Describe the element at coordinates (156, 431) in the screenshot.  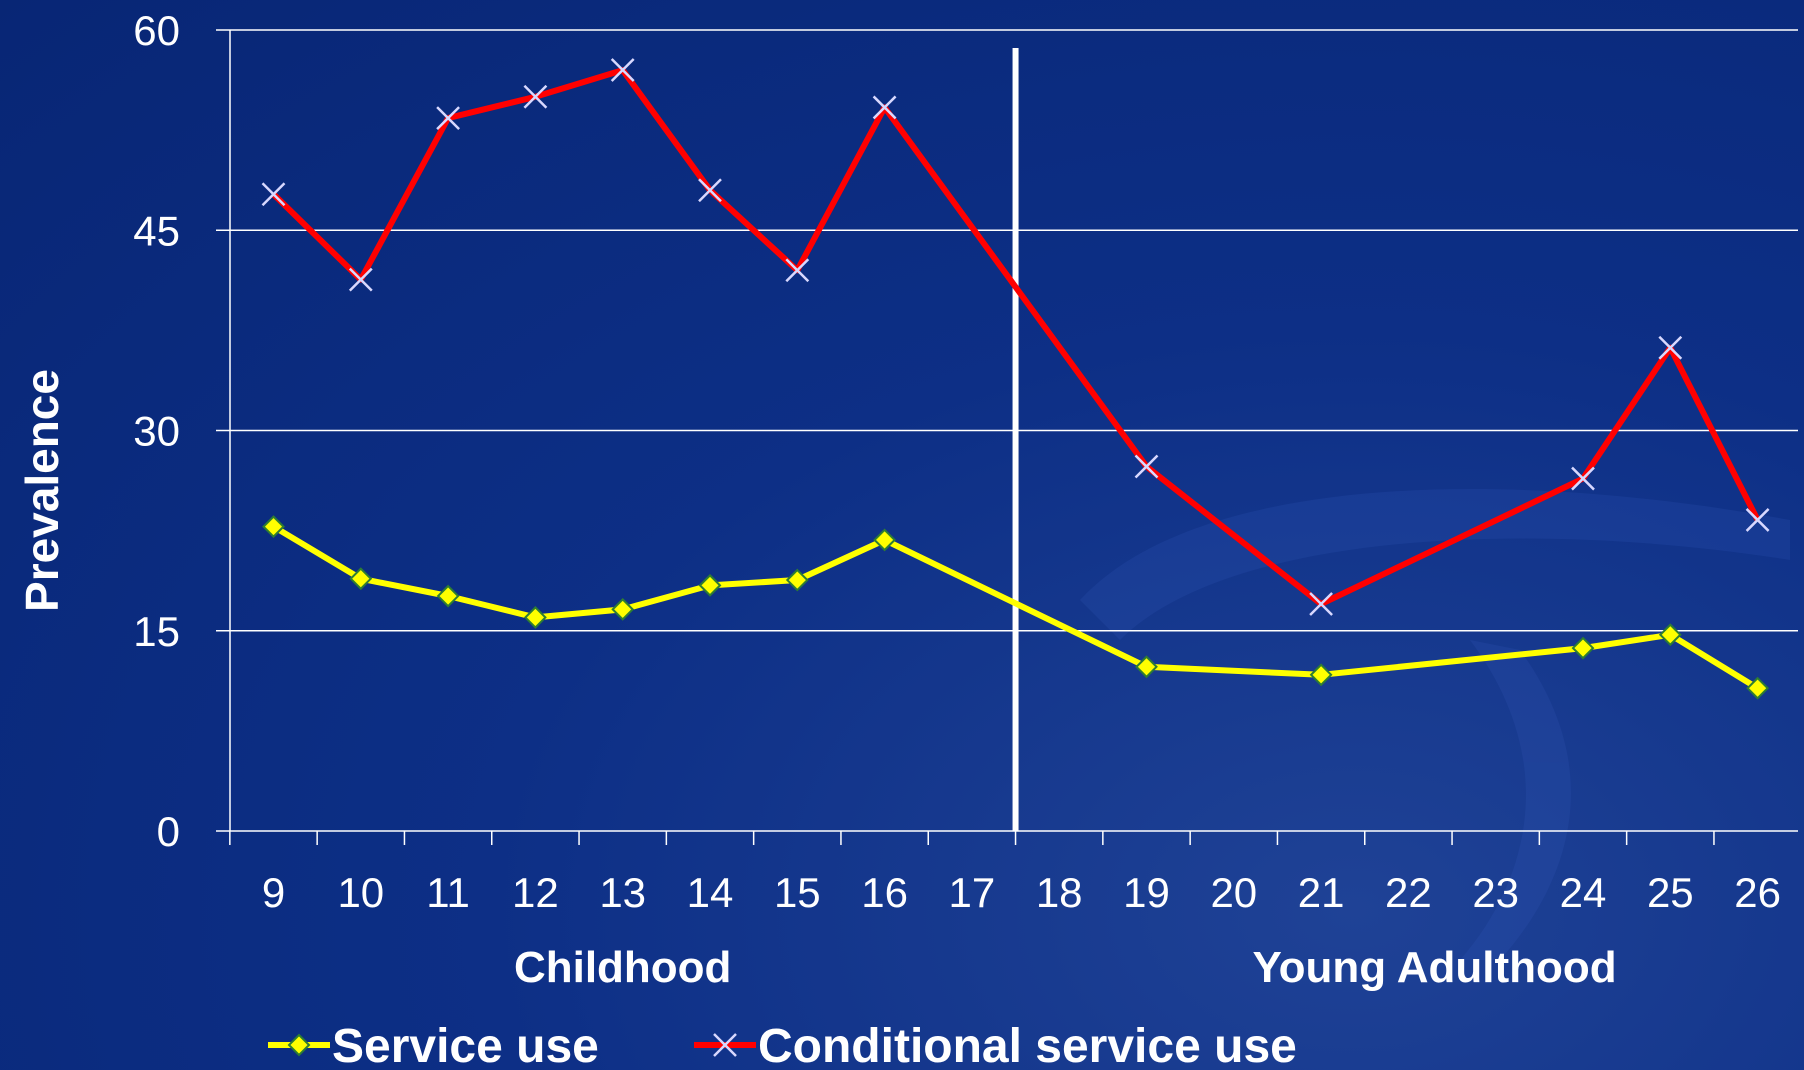
I see `y-tick-label-30: 30` at that location.